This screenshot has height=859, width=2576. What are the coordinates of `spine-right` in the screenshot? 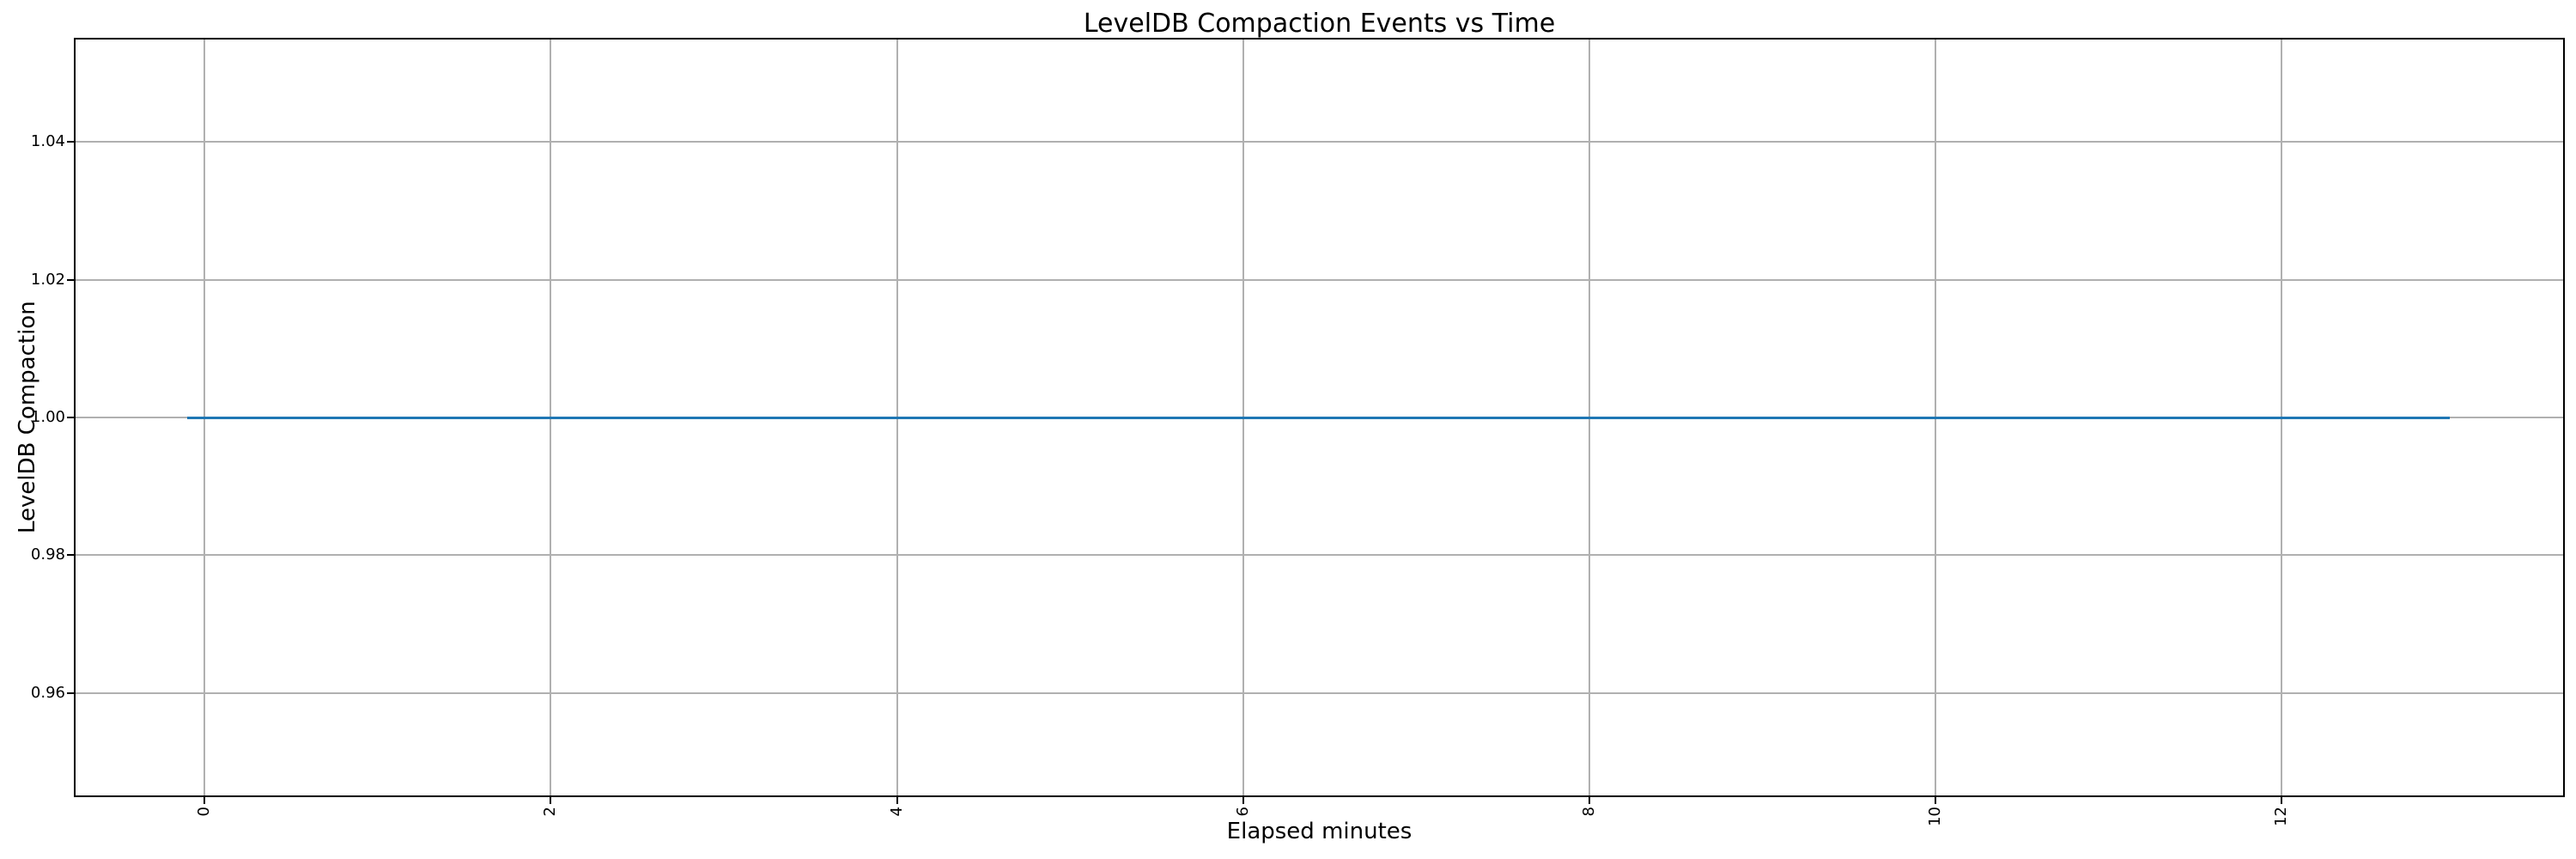 It's located at (2564, 417).